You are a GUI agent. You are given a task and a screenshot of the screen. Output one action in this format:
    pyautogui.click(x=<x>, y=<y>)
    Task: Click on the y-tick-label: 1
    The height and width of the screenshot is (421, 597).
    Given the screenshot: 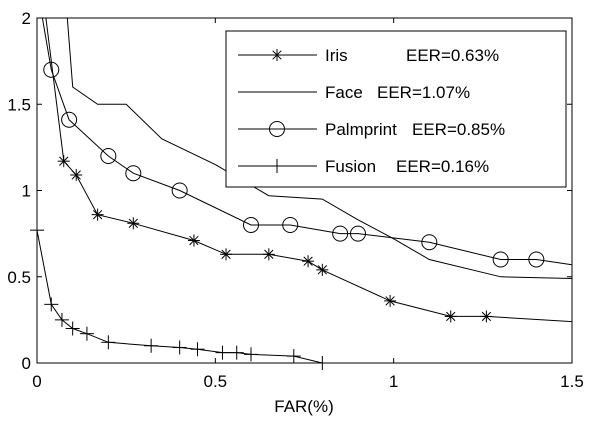 What is the action you would take?
    pyautogui.click(x=26, y=191)
    